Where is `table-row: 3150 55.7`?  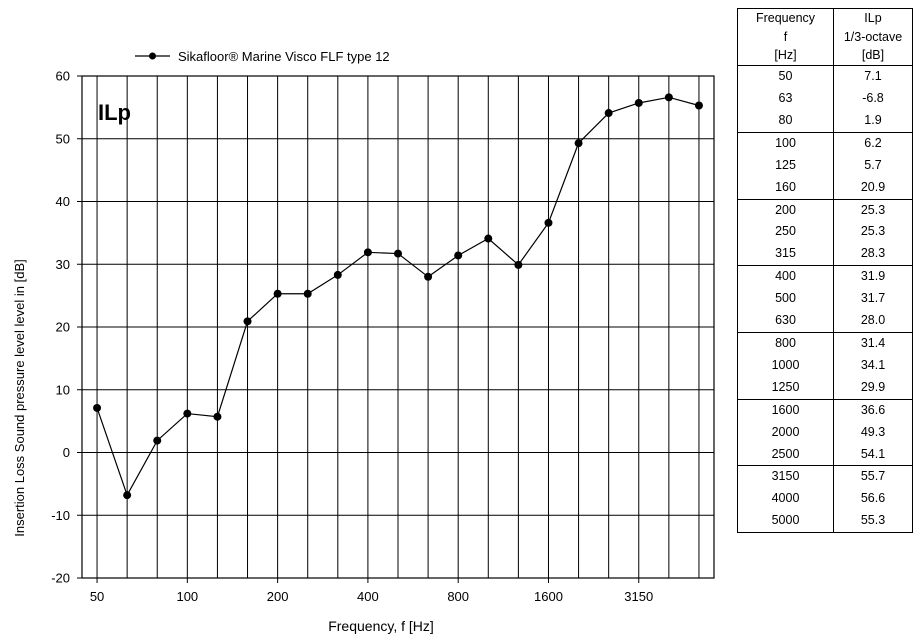 table-row: 3150 55.7 is located at coordinates (825, 477).